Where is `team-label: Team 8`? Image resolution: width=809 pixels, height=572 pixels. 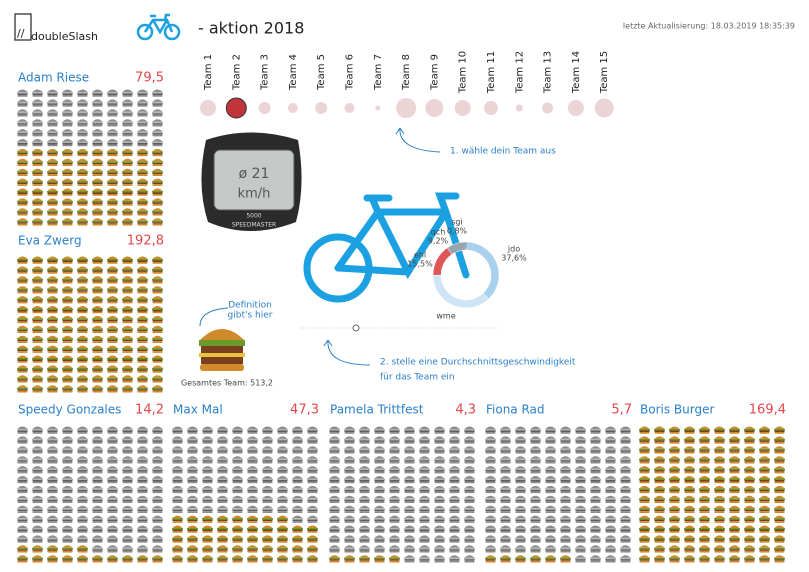 team-label: Team 8 is located at coordinates (406, 72).